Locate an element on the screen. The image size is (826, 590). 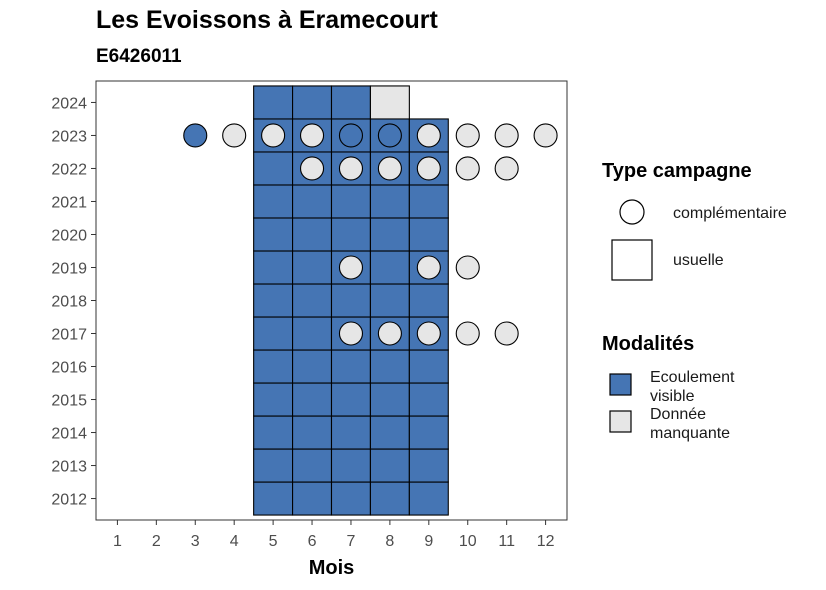
chart-title: Les Evoissons à Eramecourt is located at coordinates (267, 20).